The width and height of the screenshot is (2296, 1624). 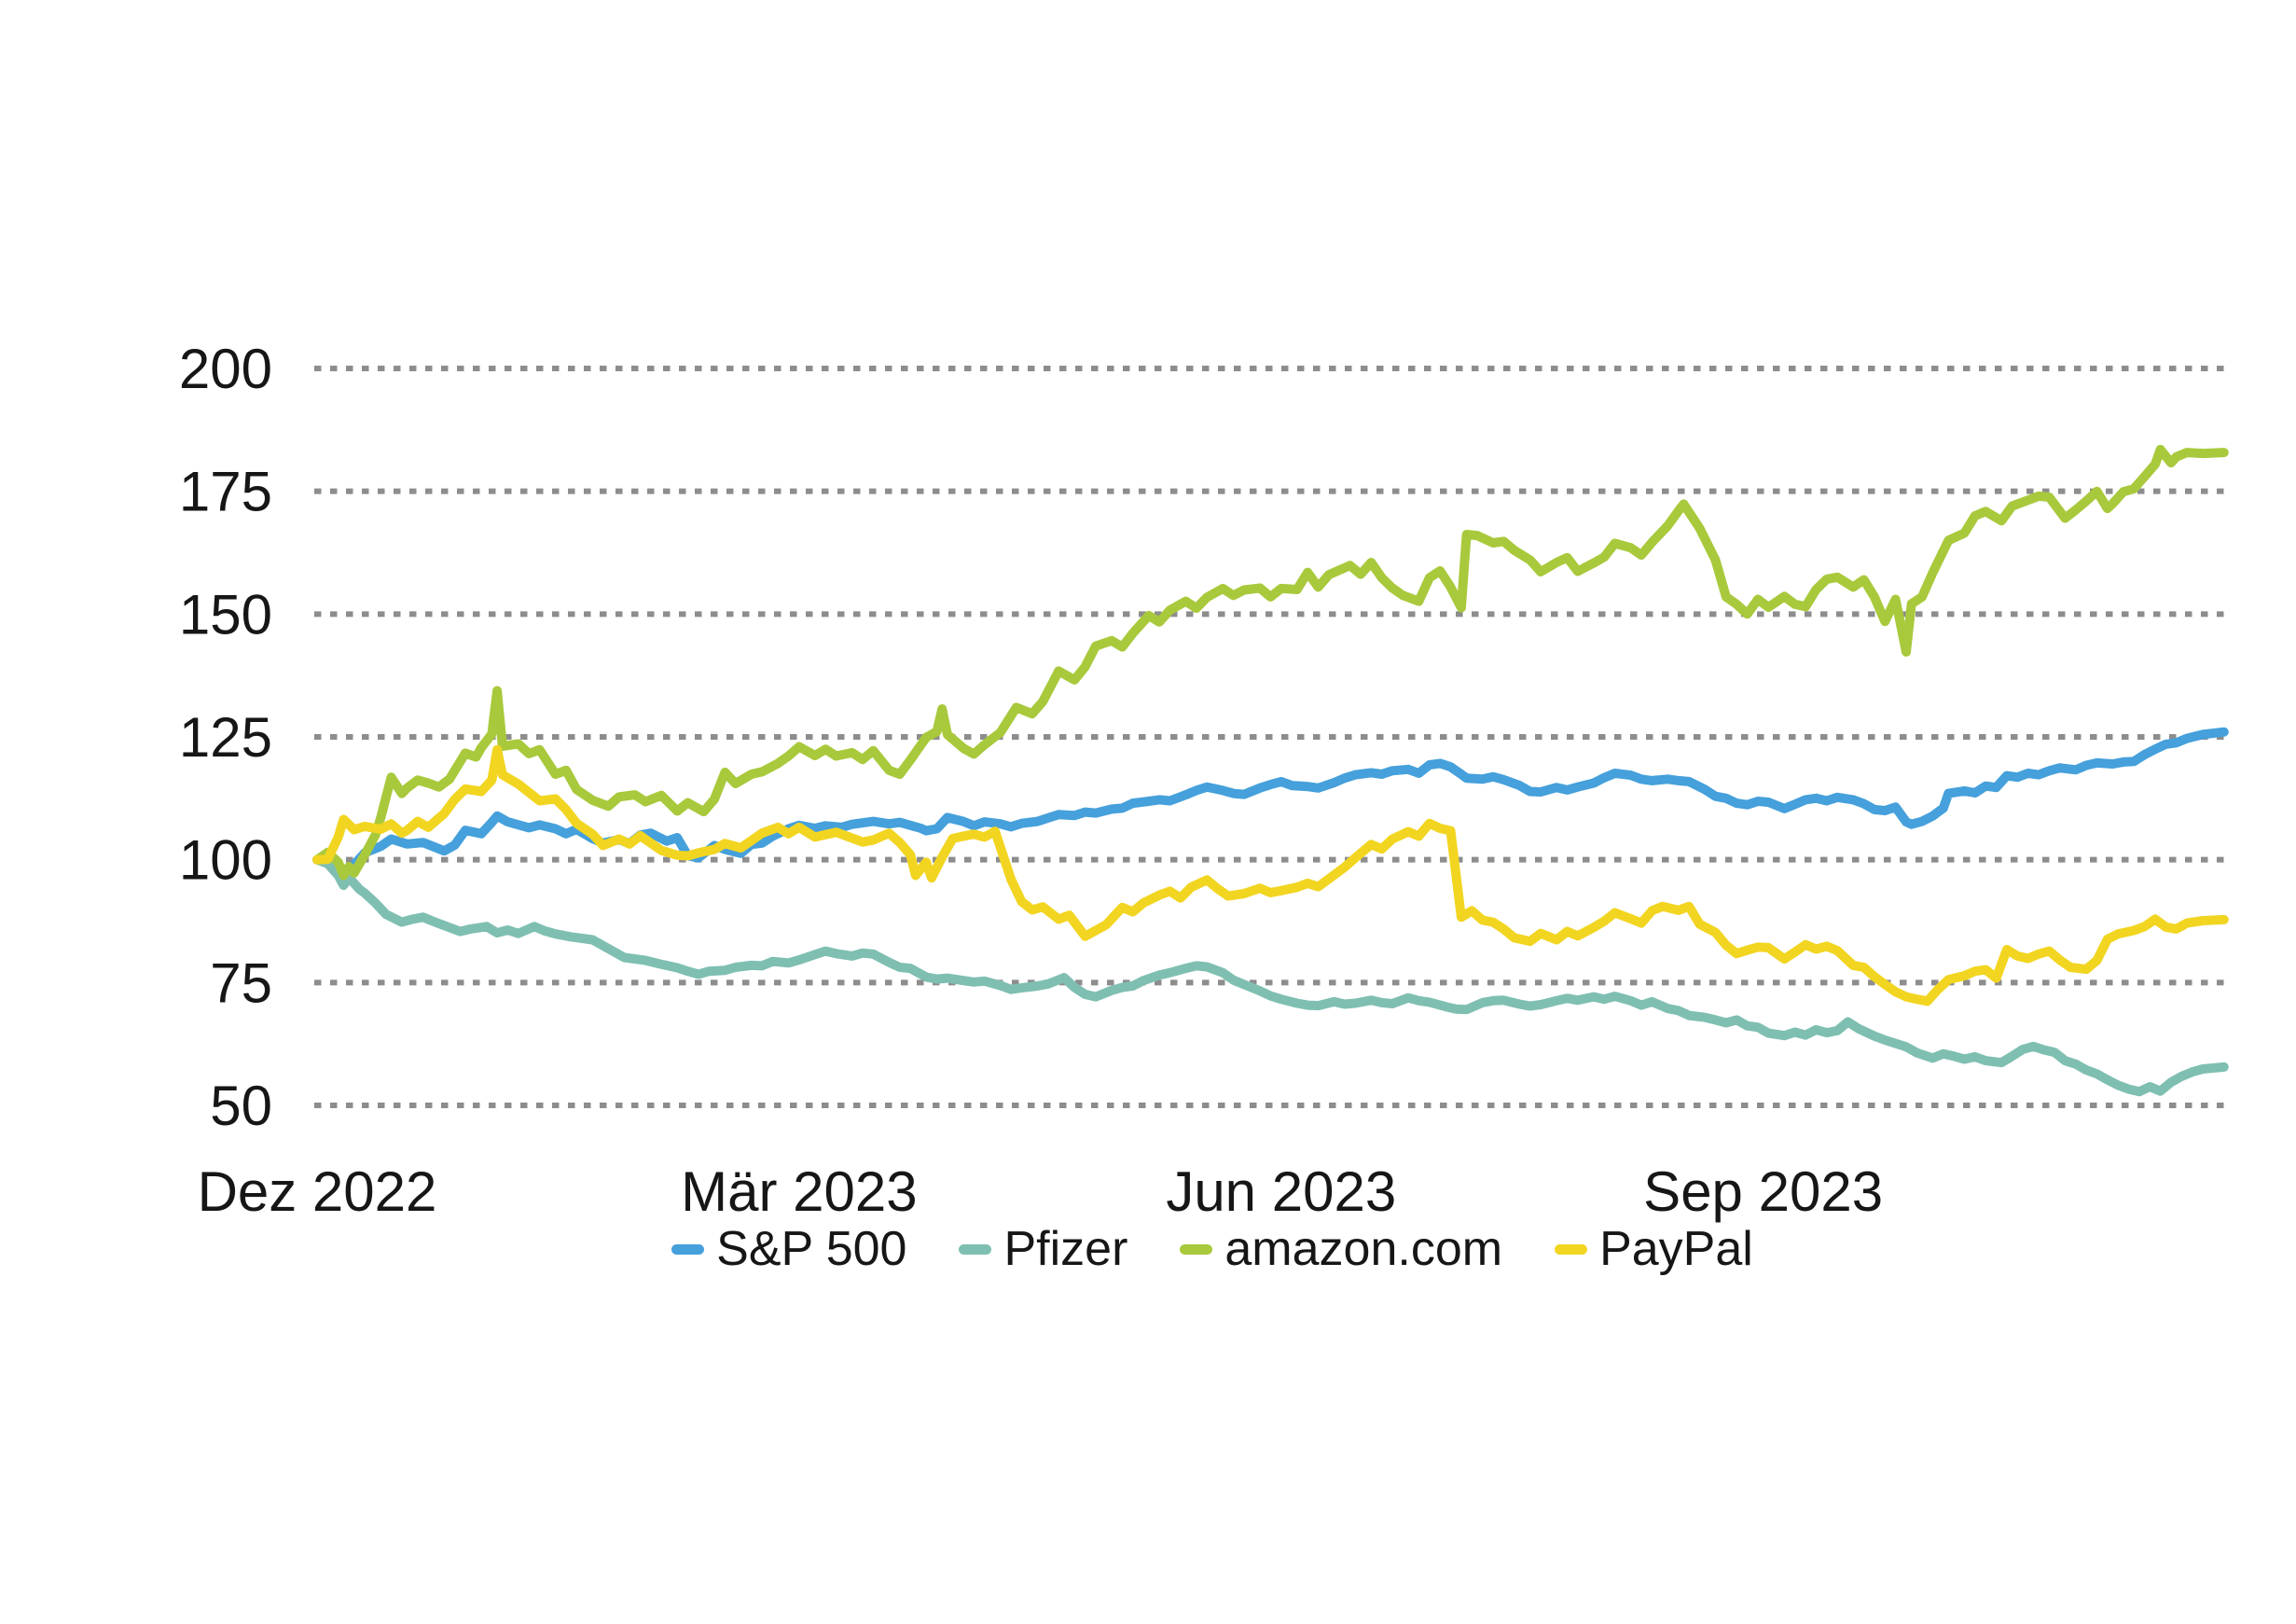 I want to click on y-tick-label-200: 200, so click(x=225, y=369).